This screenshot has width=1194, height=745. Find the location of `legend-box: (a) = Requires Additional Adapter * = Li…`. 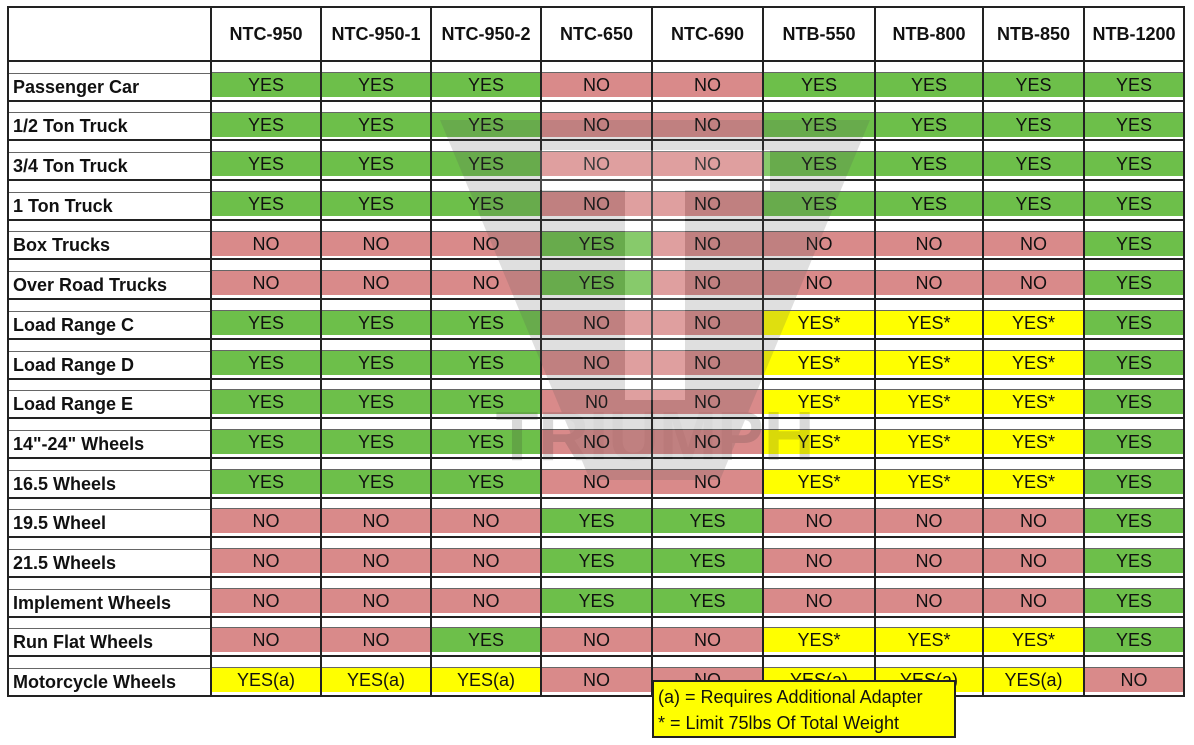

legend-box: (a) = Requires Additional Adapter * = Li… is located at coordinates (804, 709).